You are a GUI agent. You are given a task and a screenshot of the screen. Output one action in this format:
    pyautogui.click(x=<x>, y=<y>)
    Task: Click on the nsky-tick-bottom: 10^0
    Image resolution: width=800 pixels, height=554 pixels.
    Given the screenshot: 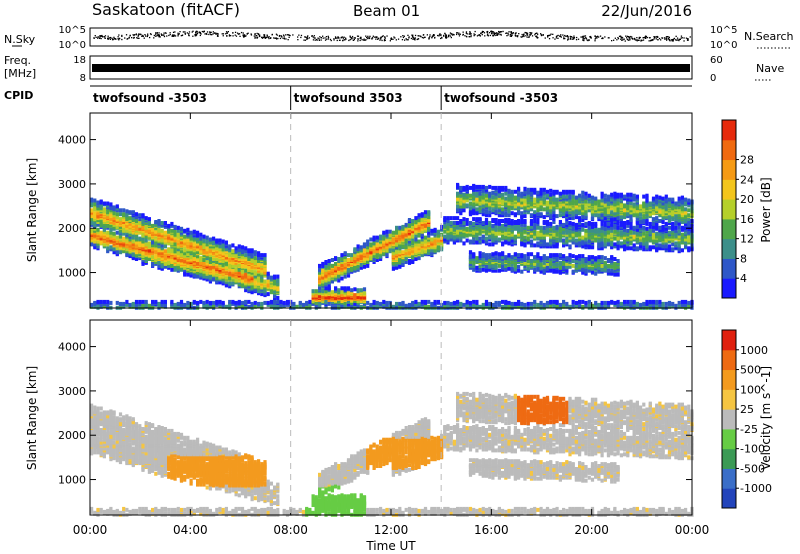 What is the action you would take?
    pyautogui.click(x=72, y=45)
    